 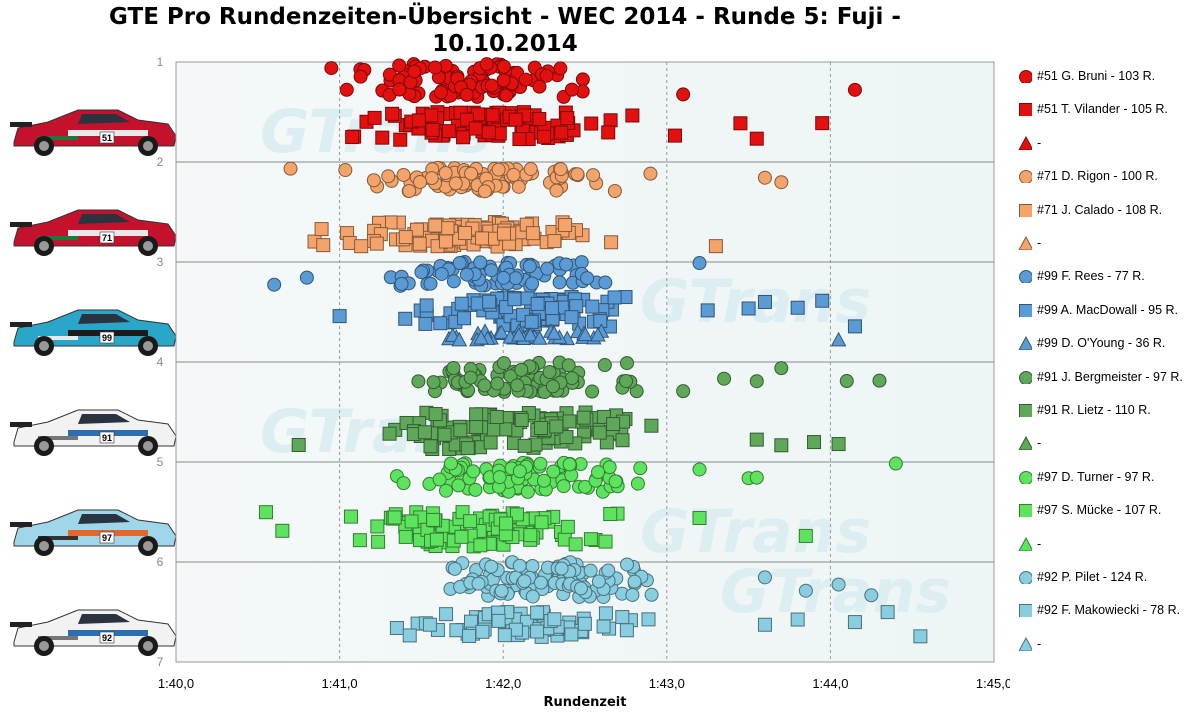 I want to click on car-number: 92, so click(x=107, y=638).